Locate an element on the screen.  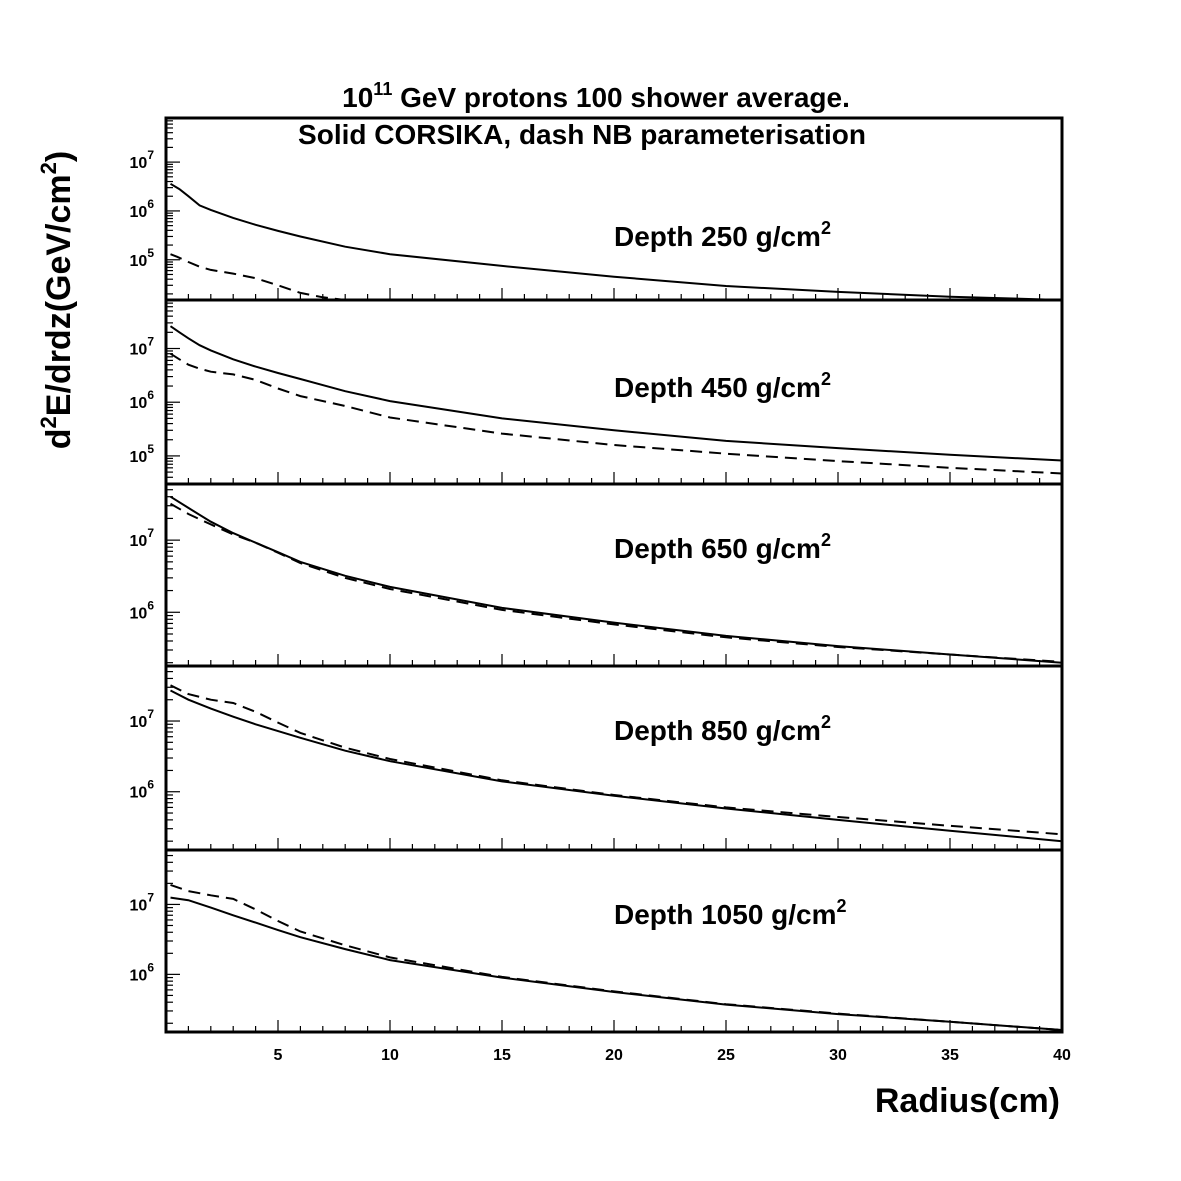
ylabel-sup1: 2 is located at coordinates (48, 422).